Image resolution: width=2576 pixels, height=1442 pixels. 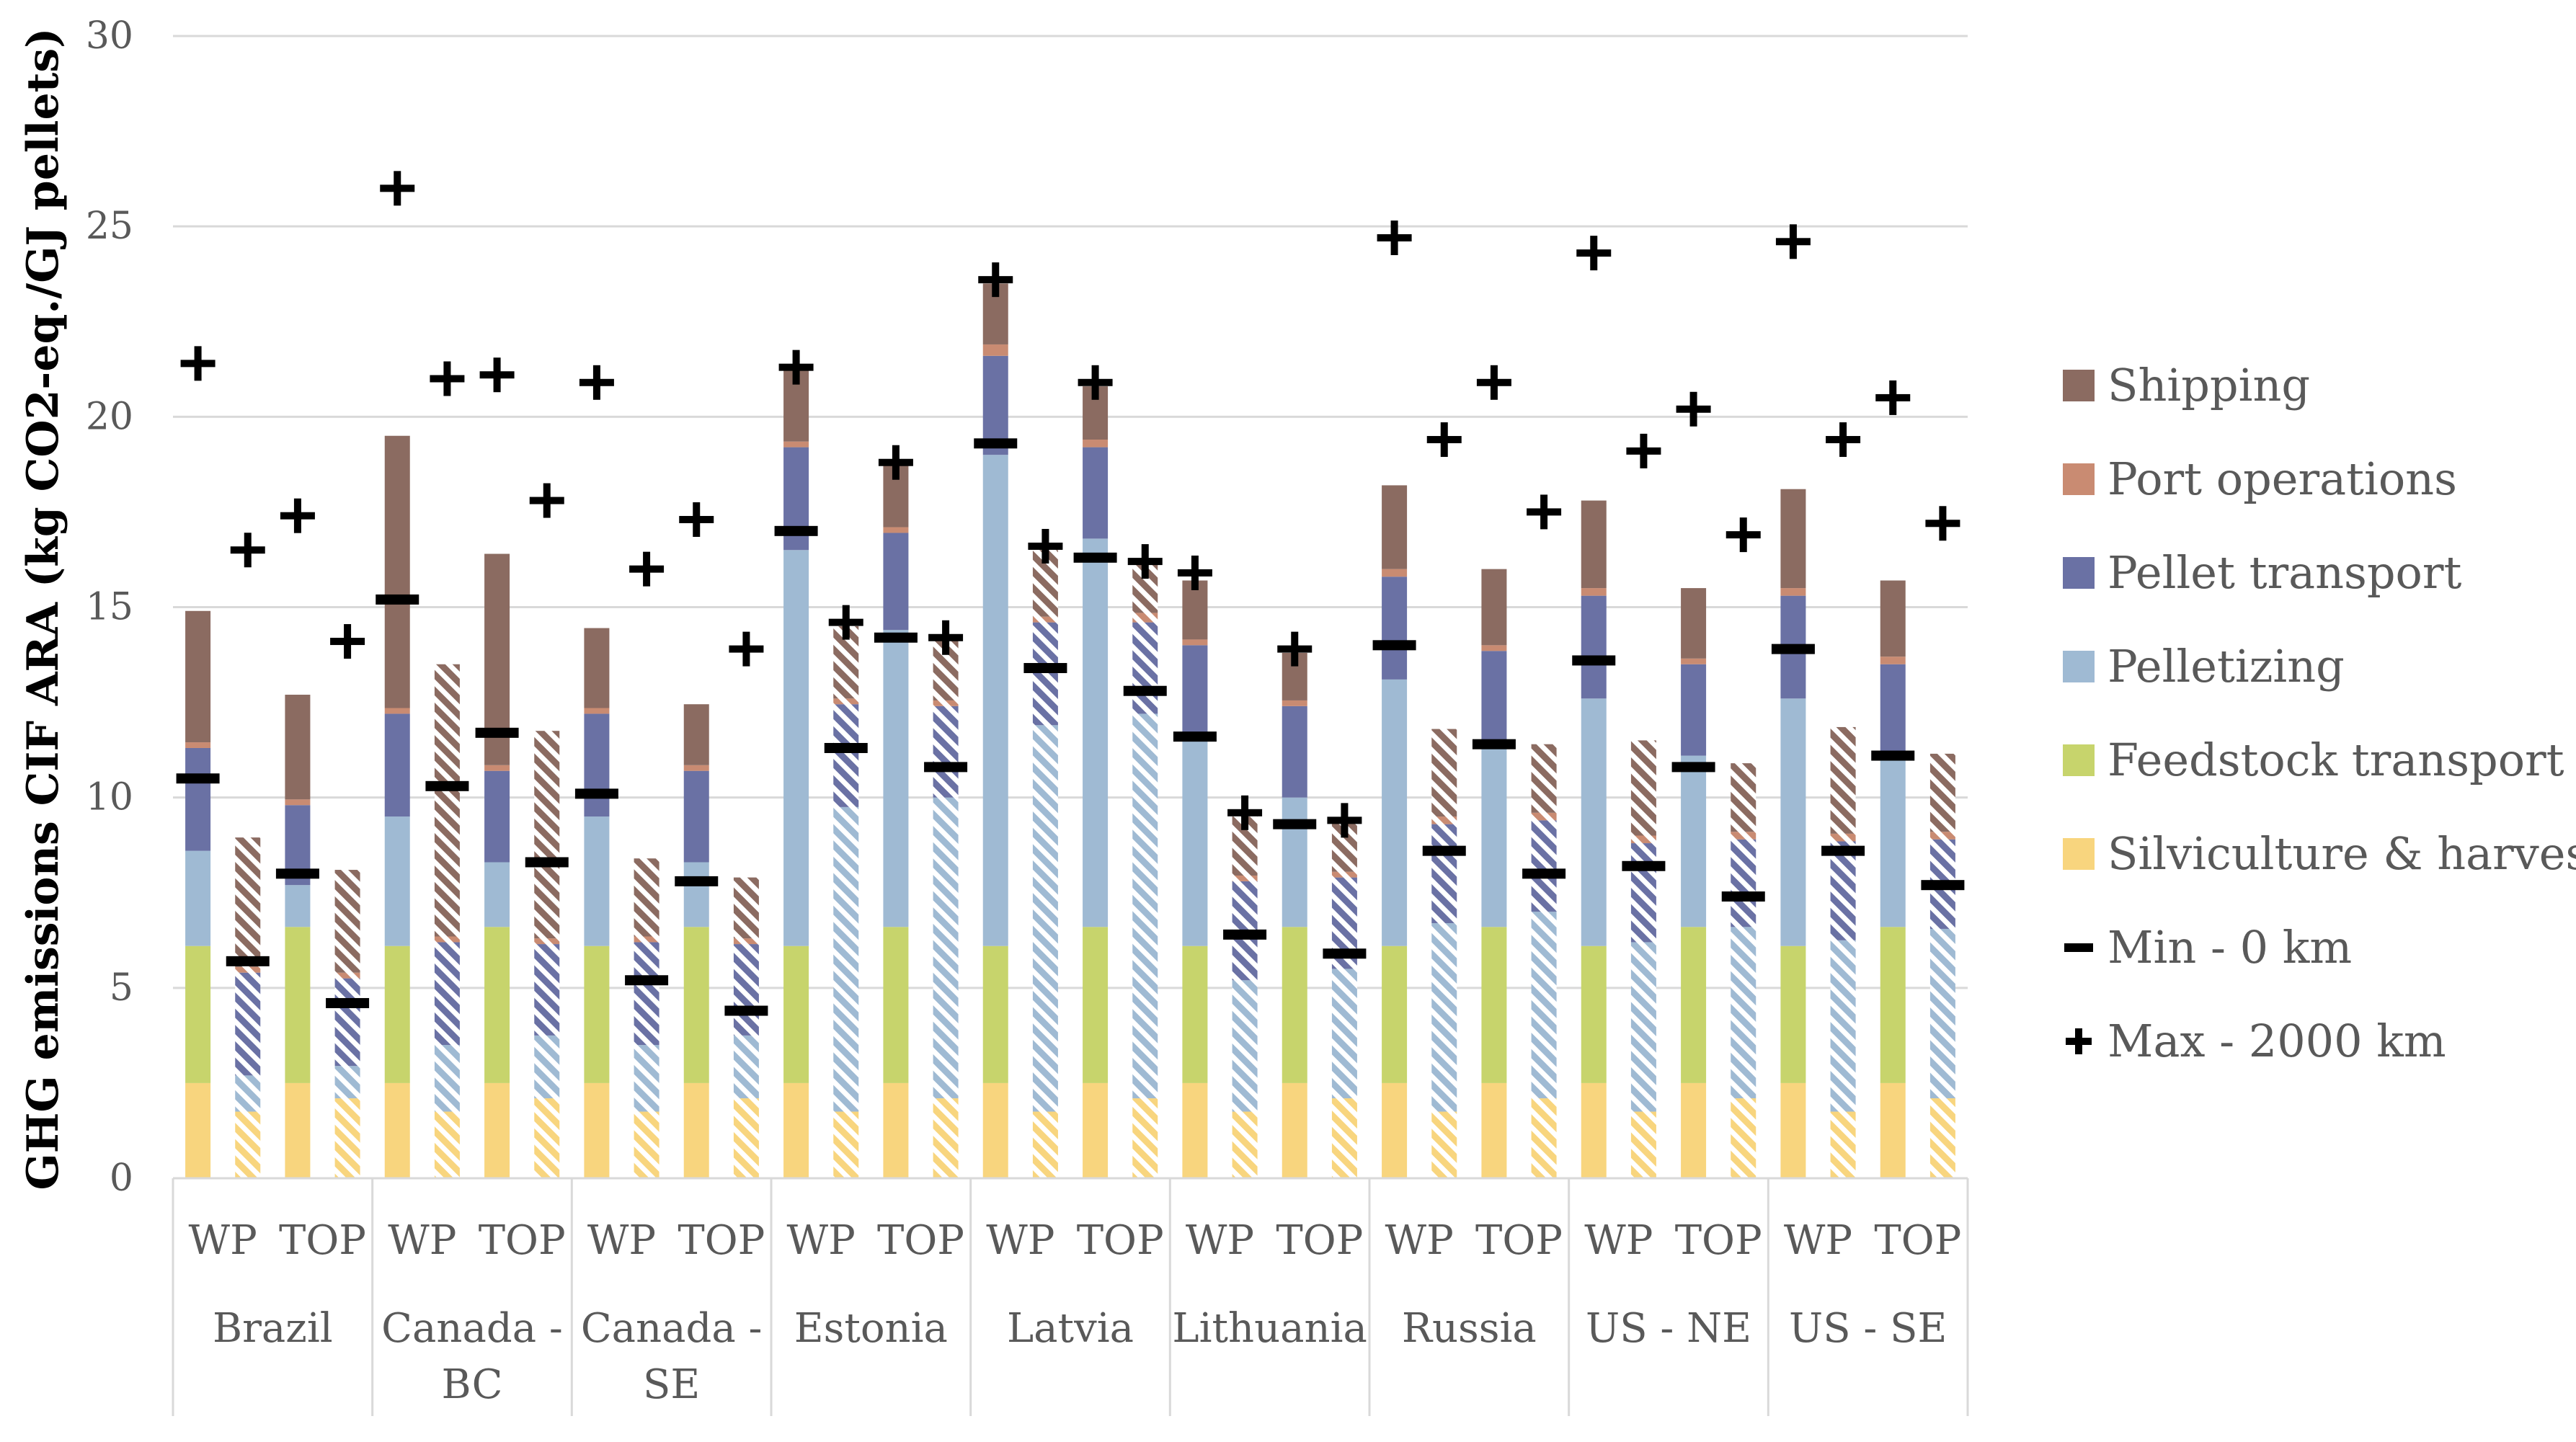 What do you see at coordinates (397, 806) in the screenshot?
I see `bar-canada-bc-wp` at bounding box center [397, 806].